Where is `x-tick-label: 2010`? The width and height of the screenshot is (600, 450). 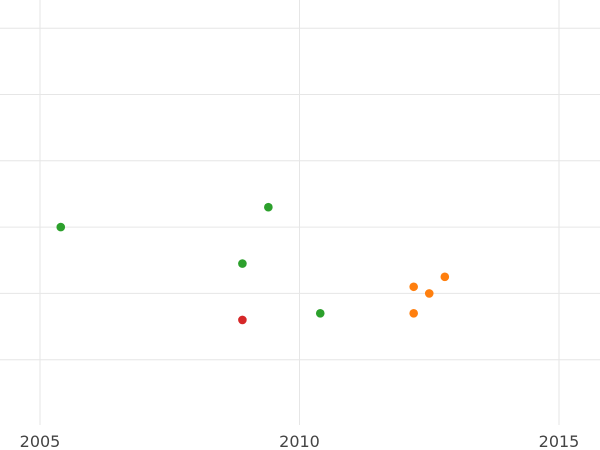 x-tick-label: 2010 is located at coordinates (299, 441).